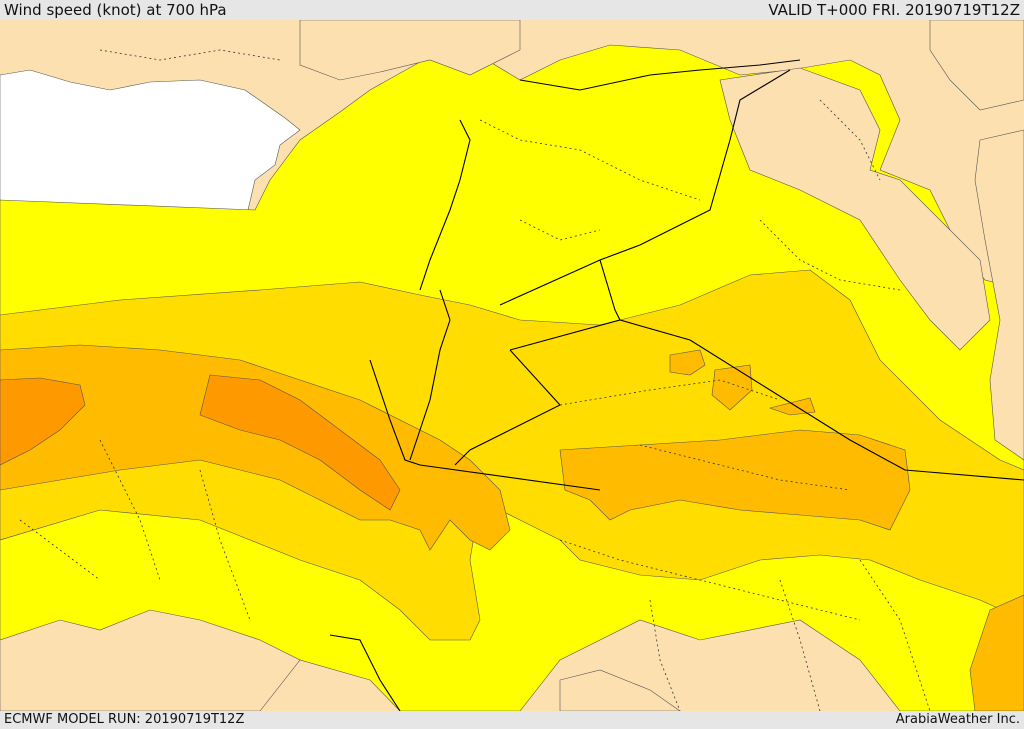 The image size is (1024, 729). Describe the element at coordinates (735, 480) in the screenshot. I see `wind-band-3-east` at that location.